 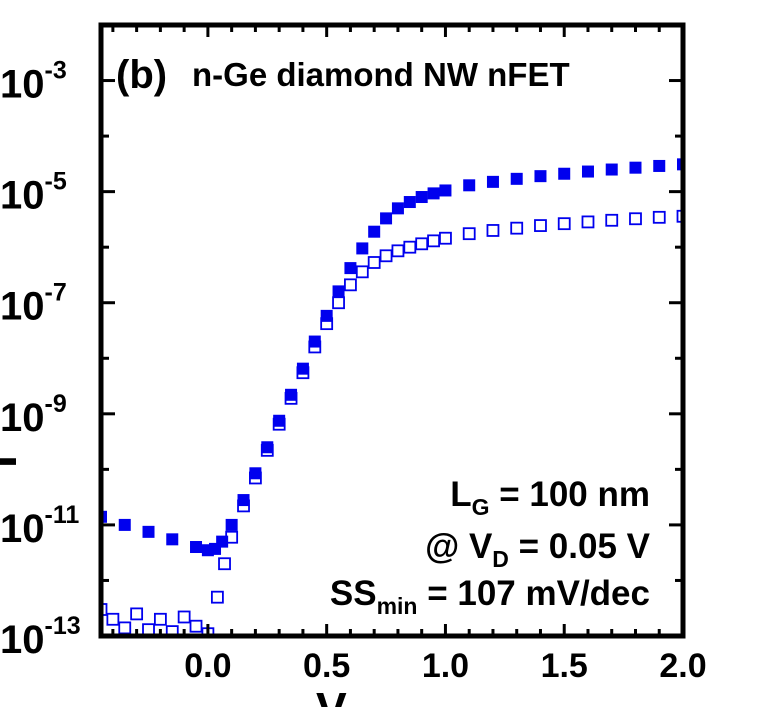 I want to click on panel-label: (b), so click(x=141, y=75).